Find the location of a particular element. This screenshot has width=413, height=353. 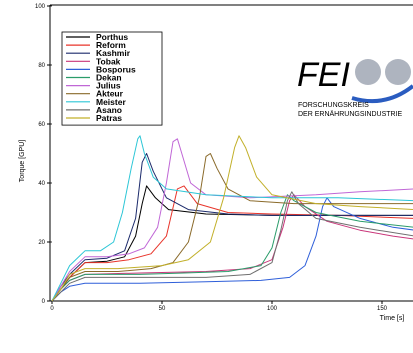

x-tick-label: 100 is located at coordinates (272, 309).